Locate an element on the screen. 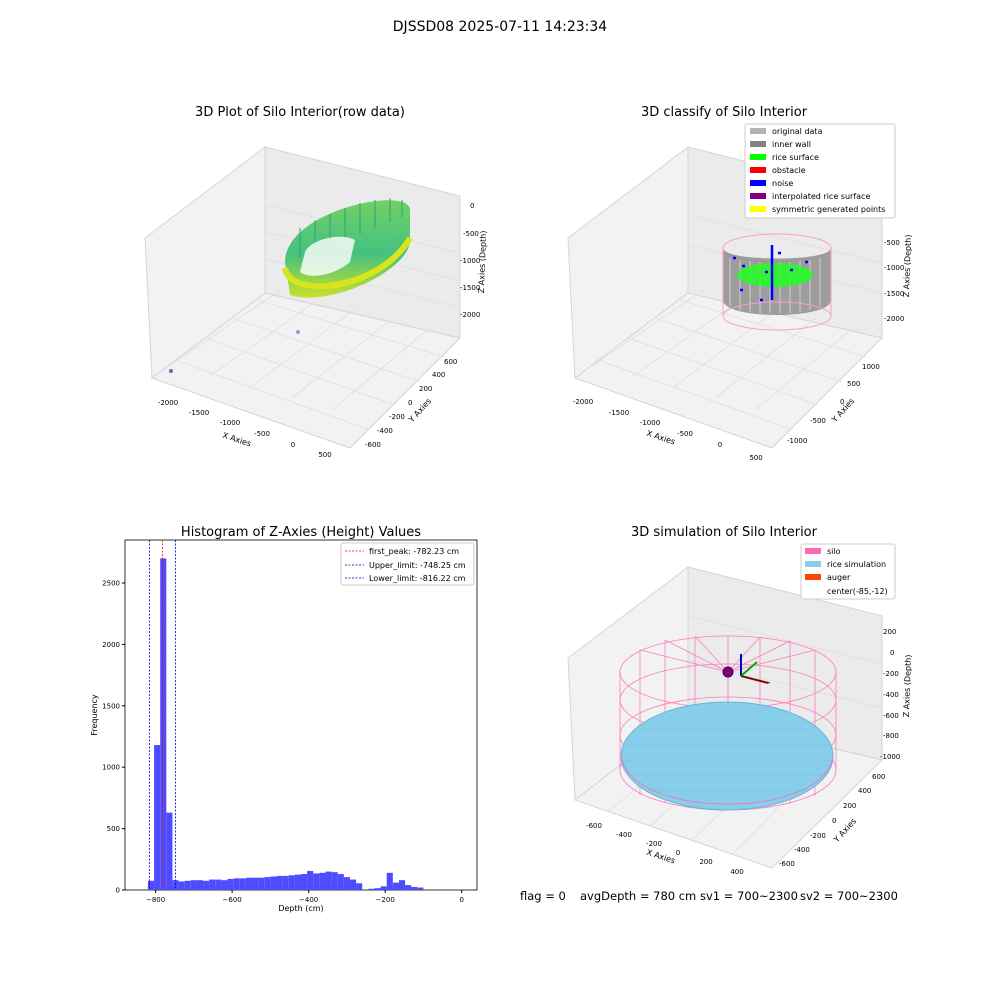  status-sv2: sv2 = 700~2300 is located at coordinates (849, 896).